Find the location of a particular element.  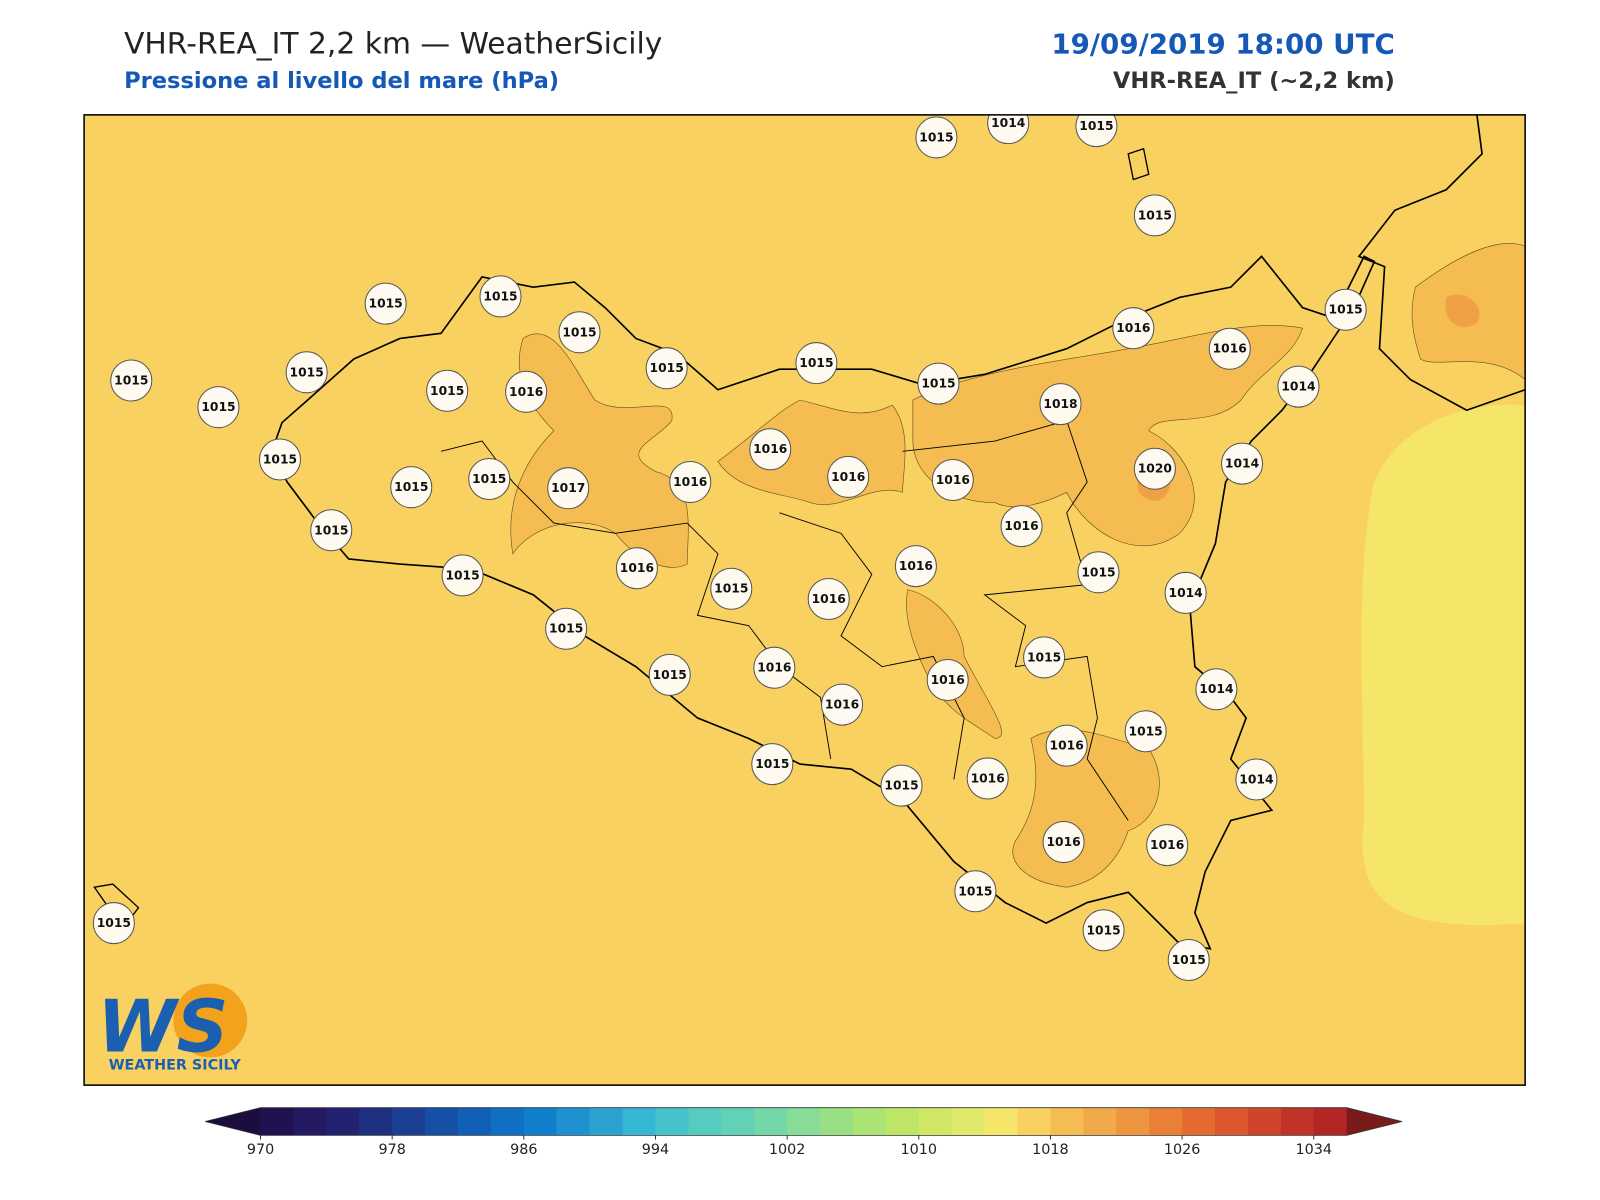

colorbar-under is located at coordinates (233, 1121).